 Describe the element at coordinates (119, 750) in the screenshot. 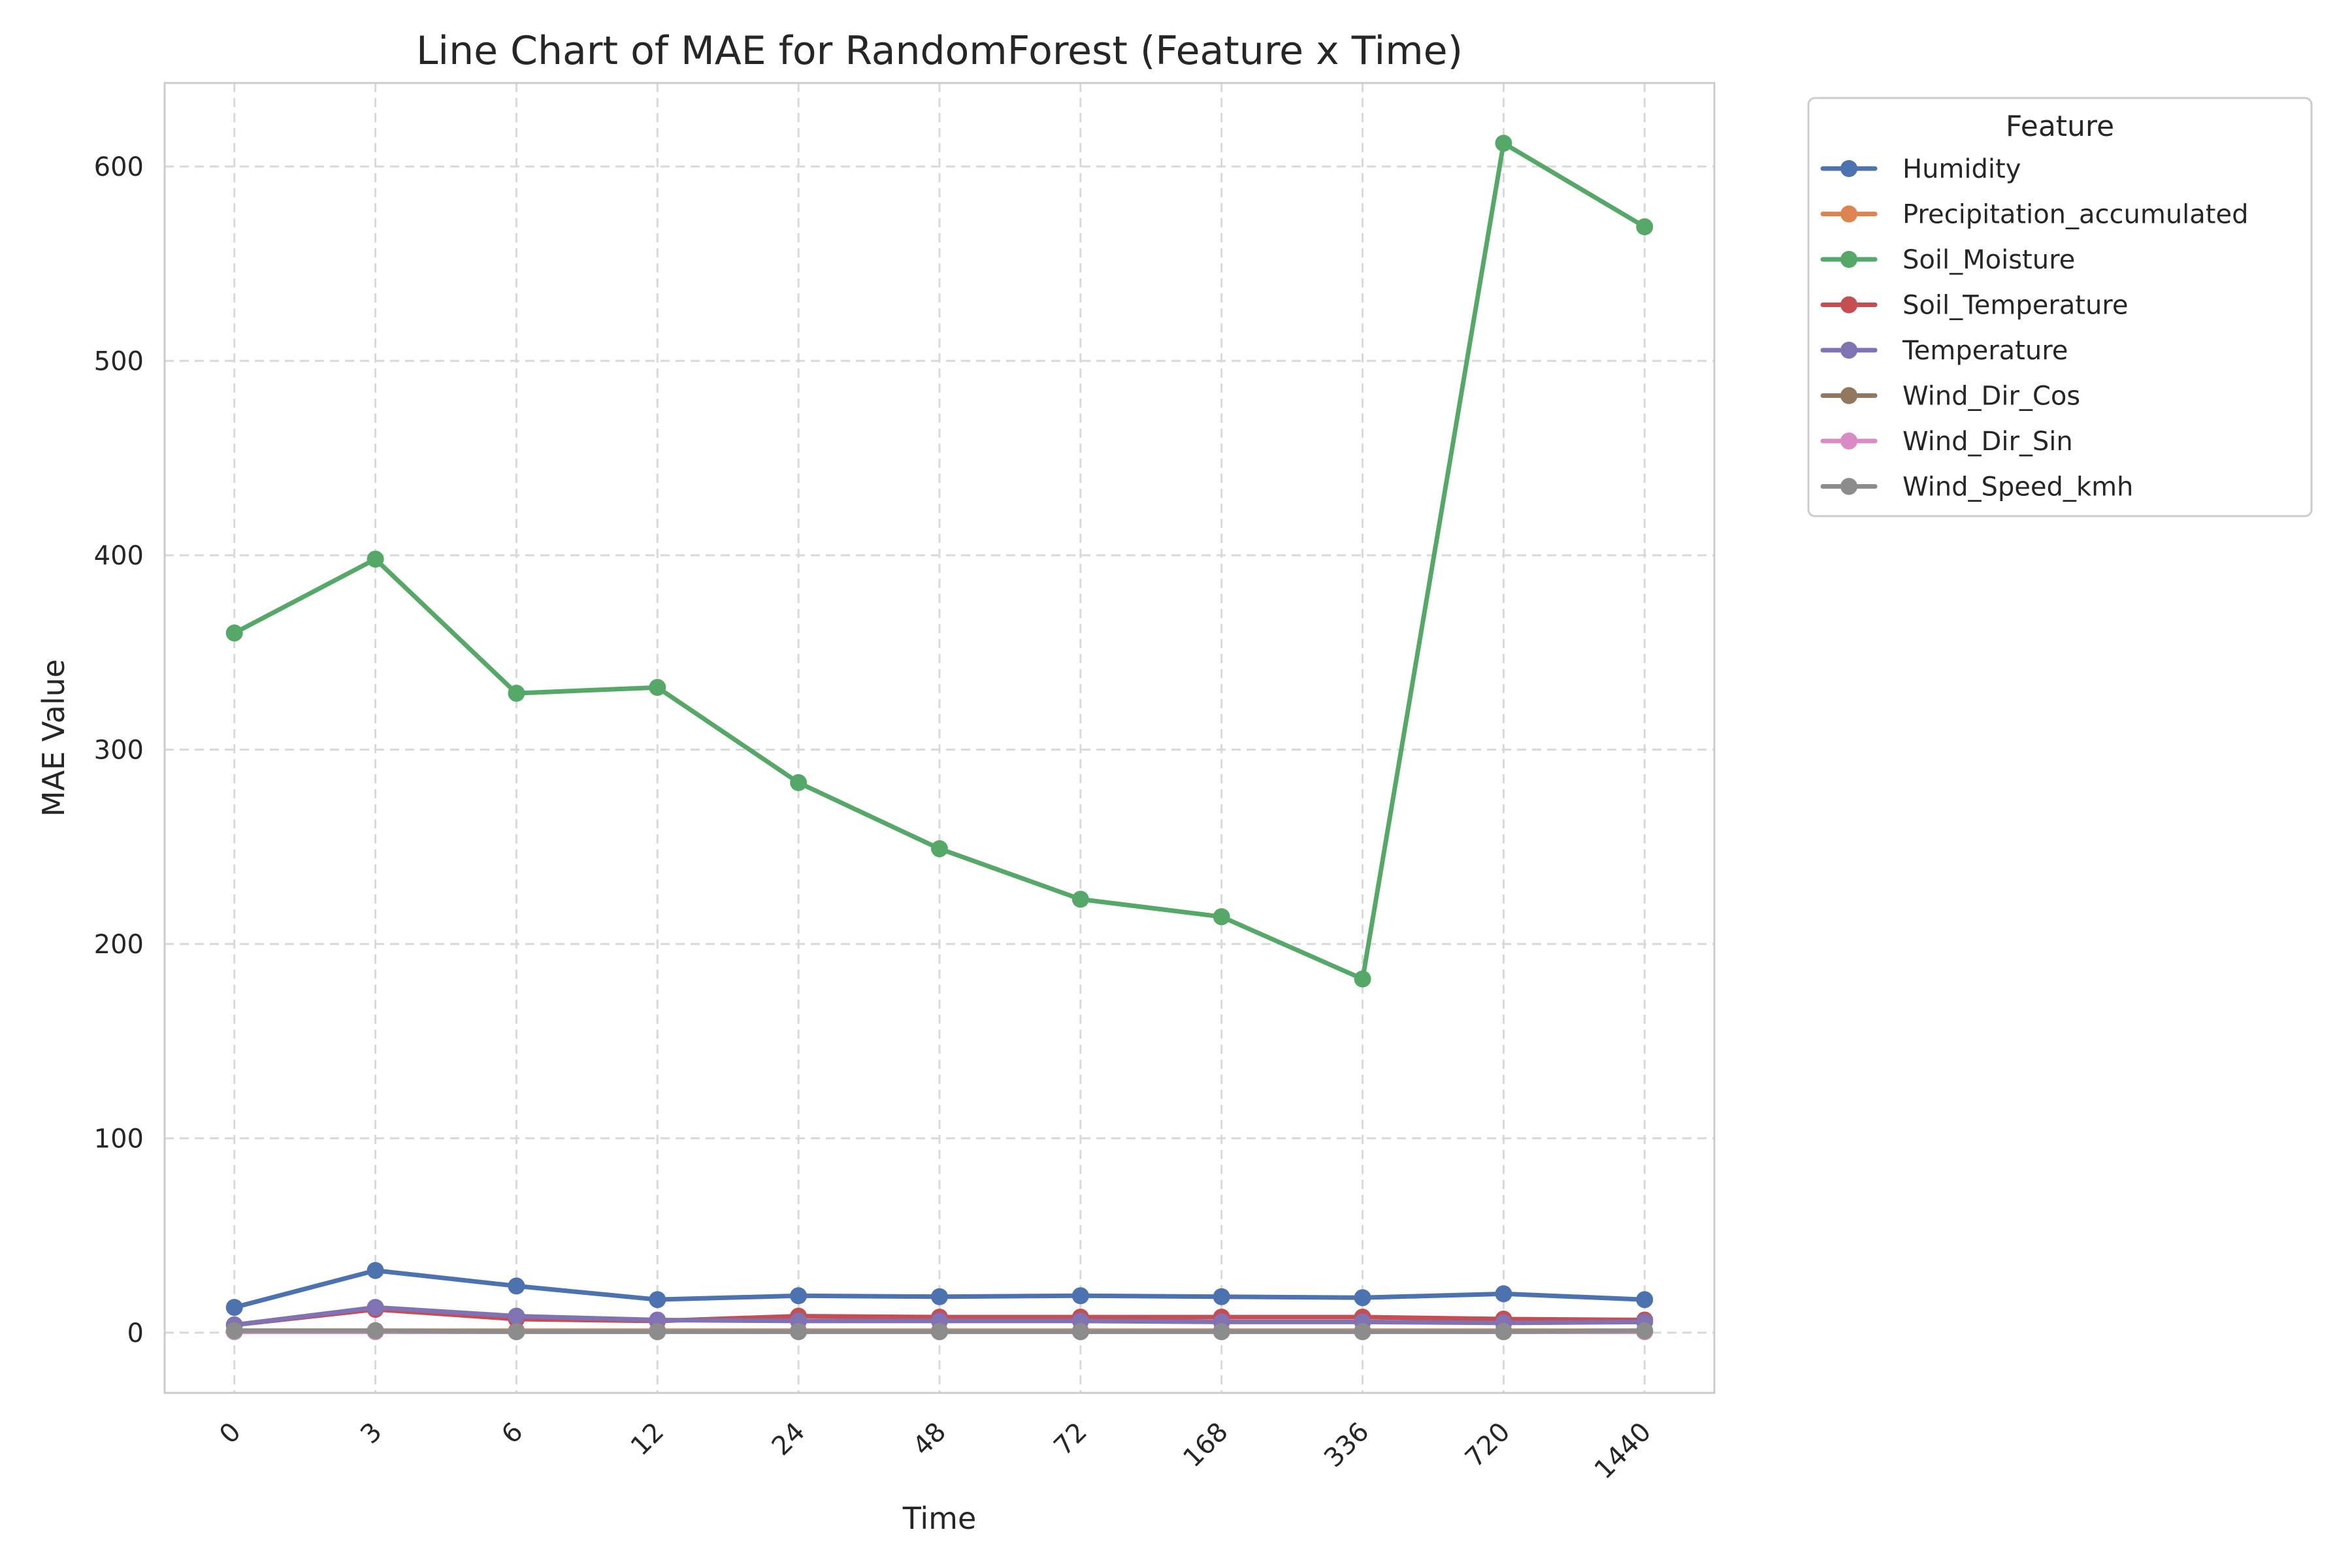

I see `y-tick-label: 300` at that location.